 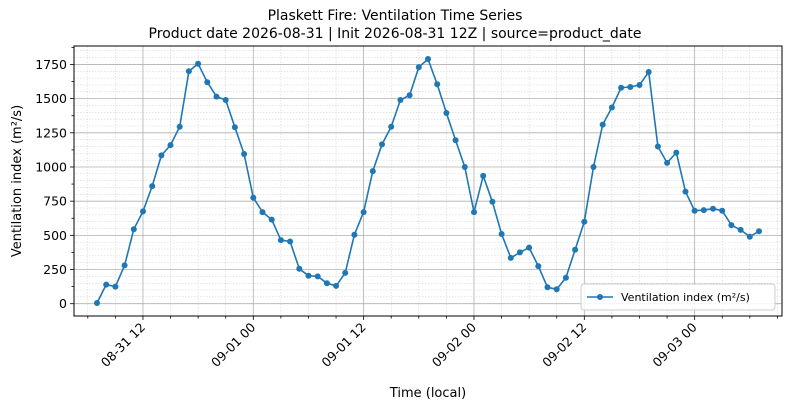 What do you see at coordinates (17, 181) in the screenshot?
I see `y-axis-title: Ventilation index (m²/s)` at bounding box center [17, 181].